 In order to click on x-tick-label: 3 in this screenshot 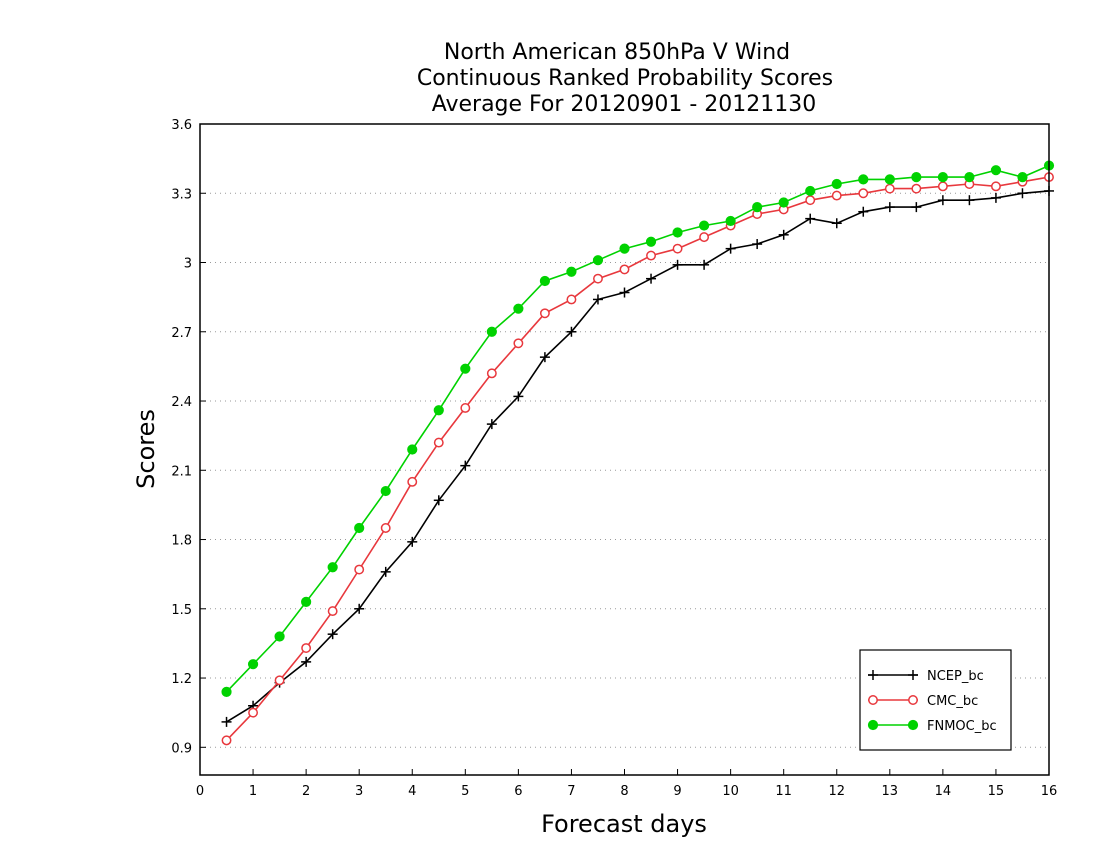, I will do `click(359, 791)`.